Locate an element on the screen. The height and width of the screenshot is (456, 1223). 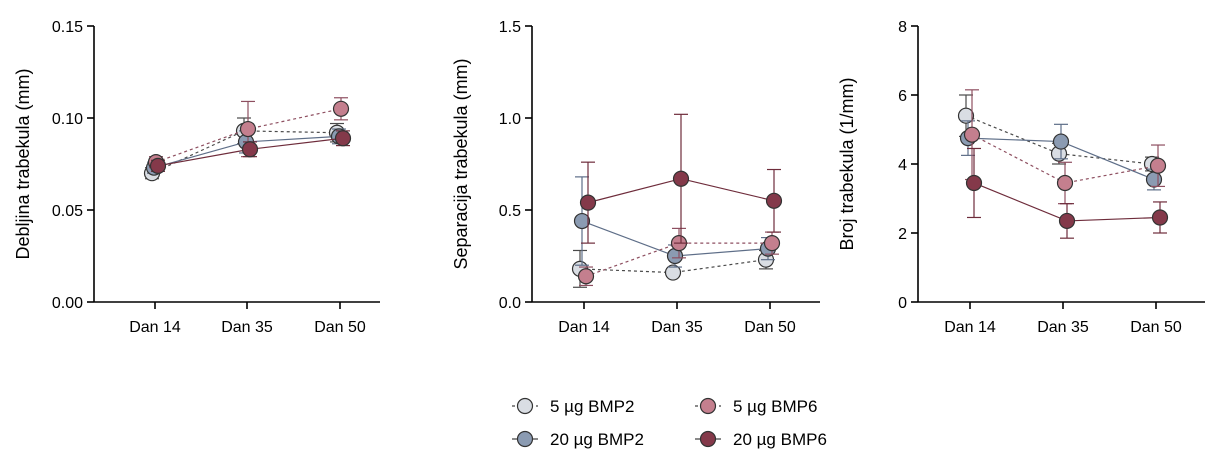
y-tick-label: 0.10 is located at coordinates (67, 119).